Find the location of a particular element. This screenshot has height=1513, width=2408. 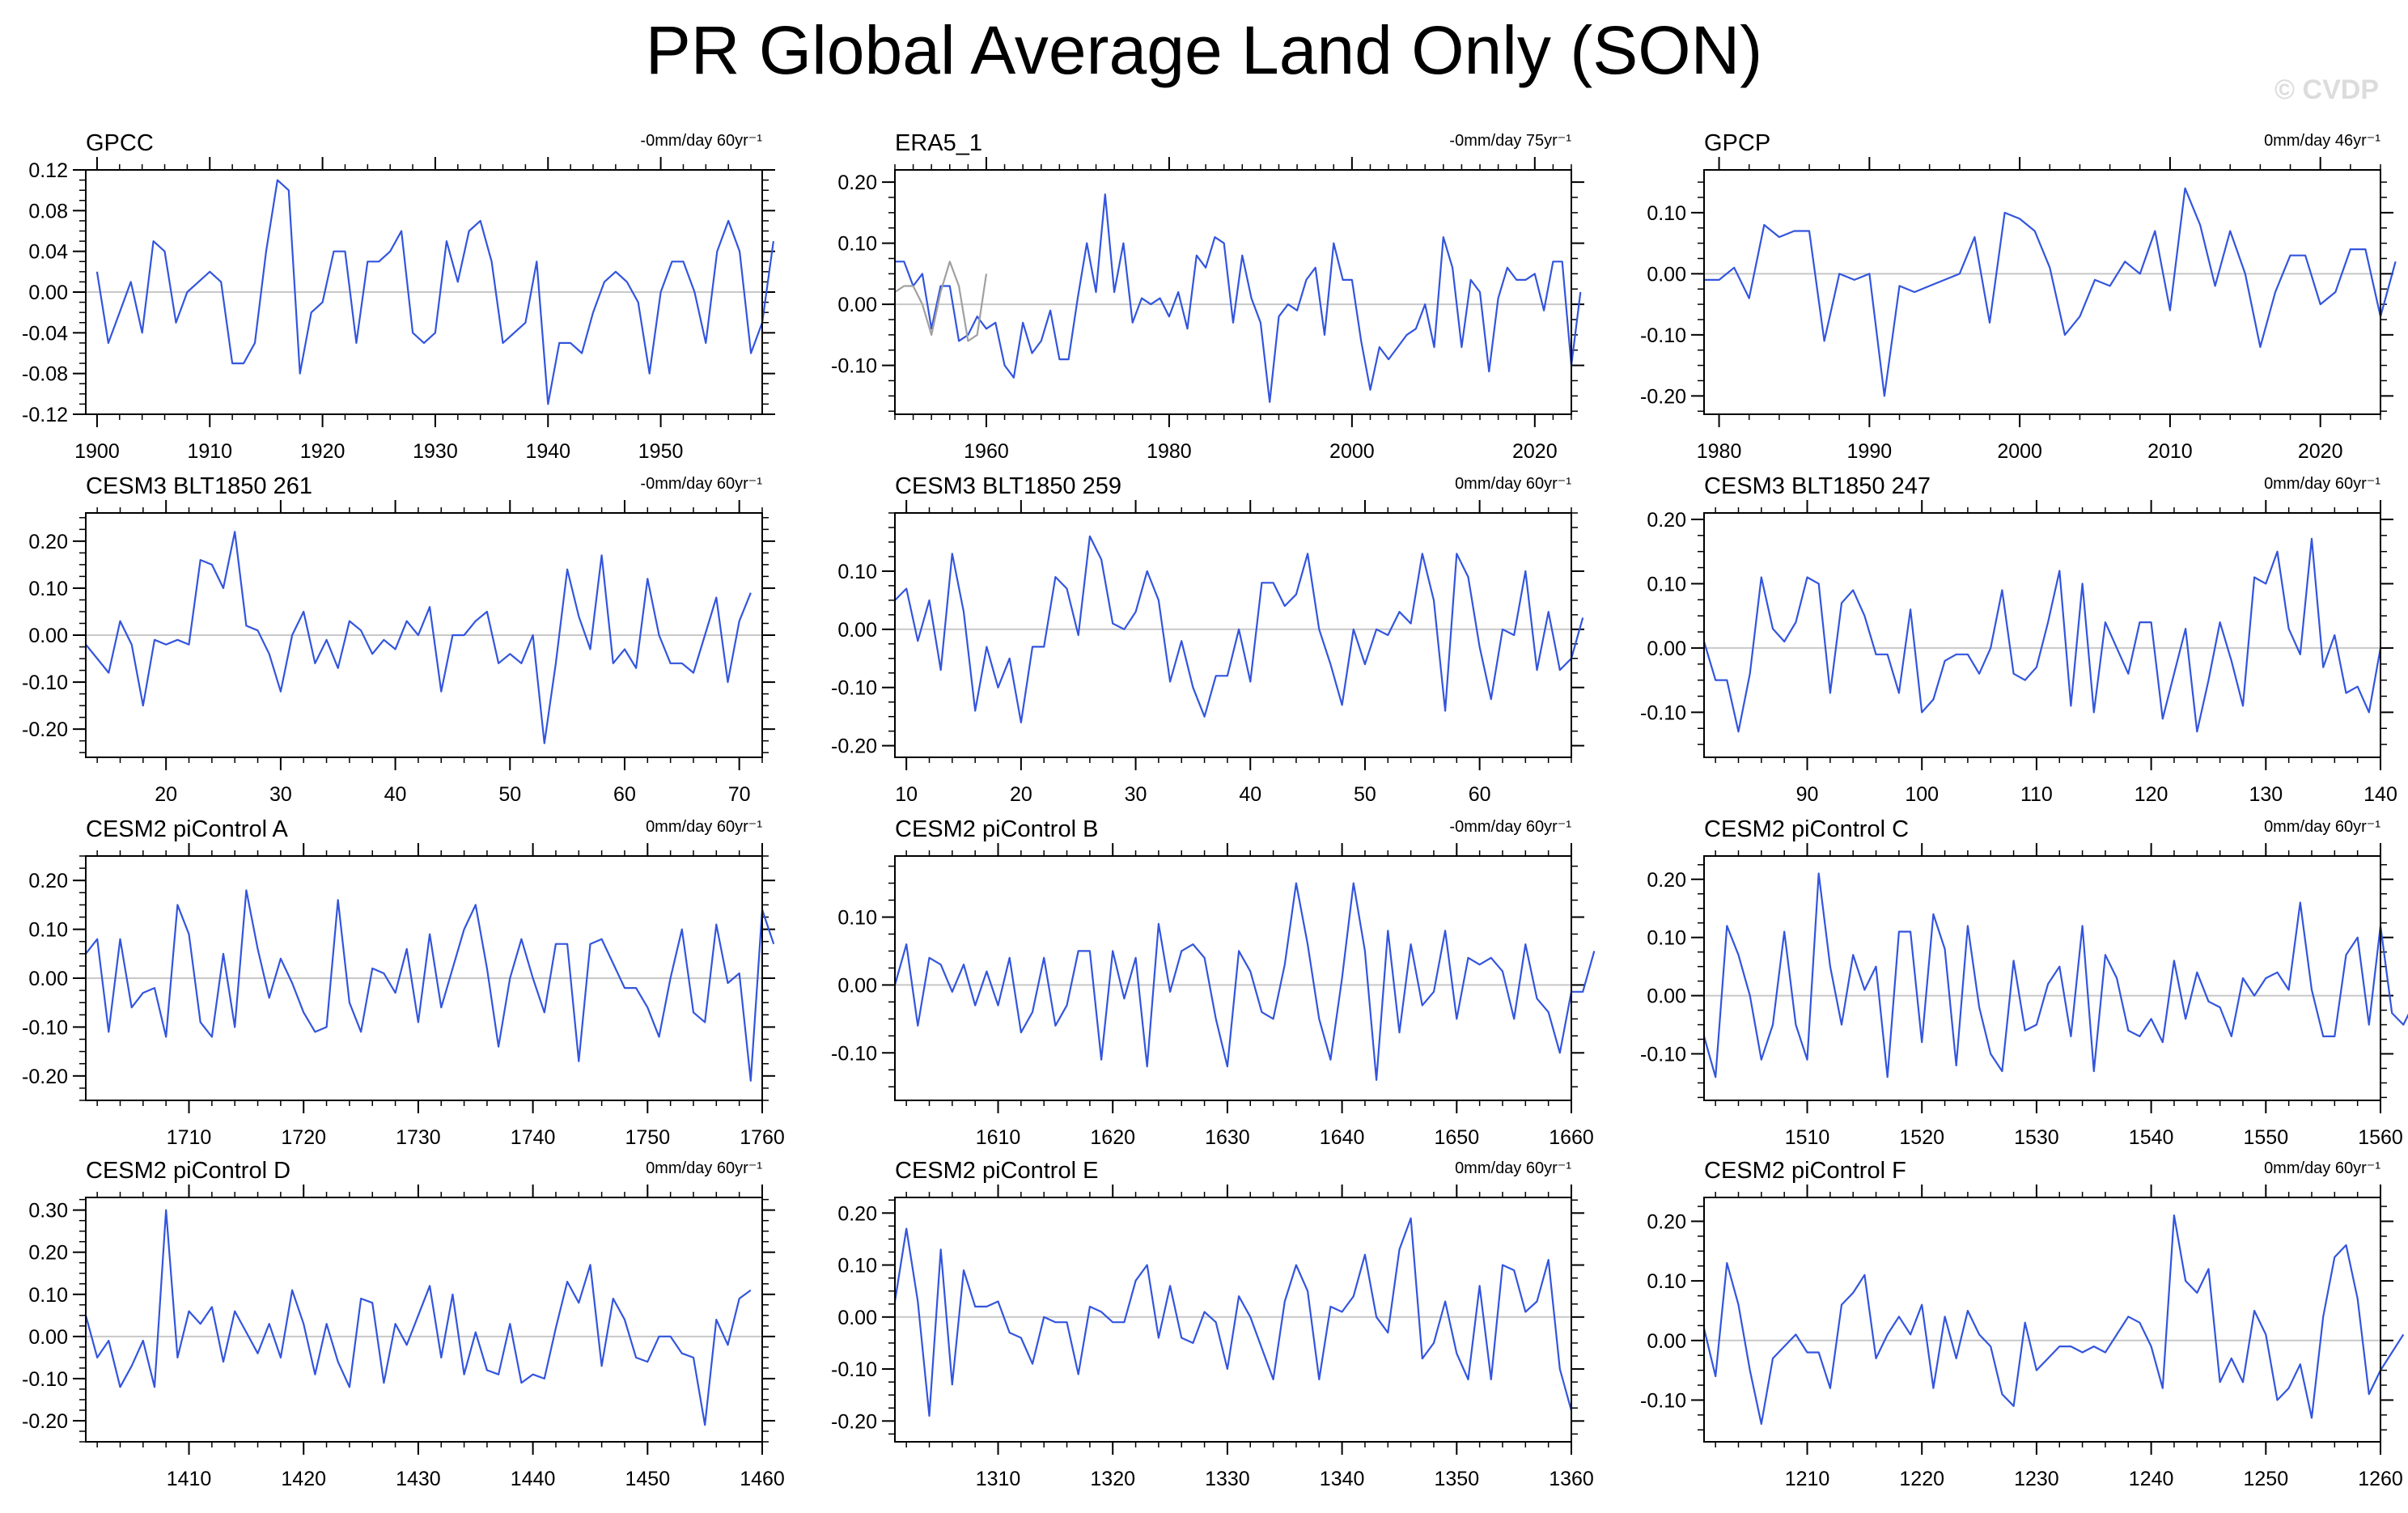

x-tick-label: 1730 is located at coordinates (418, 1137).